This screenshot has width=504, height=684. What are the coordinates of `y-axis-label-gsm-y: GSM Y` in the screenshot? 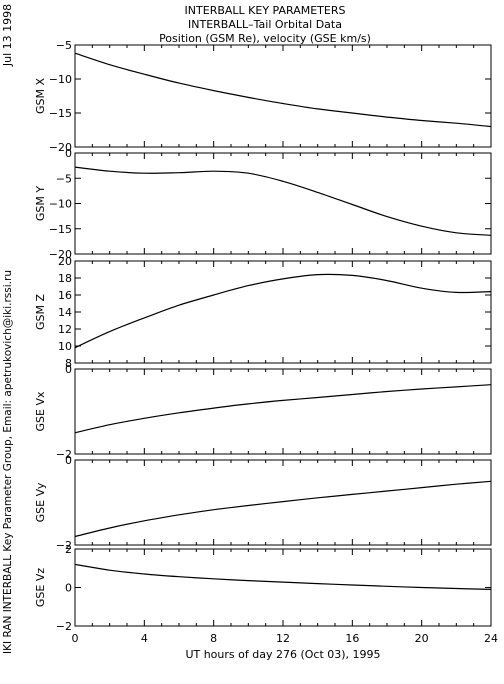 It's located at (40, 203).